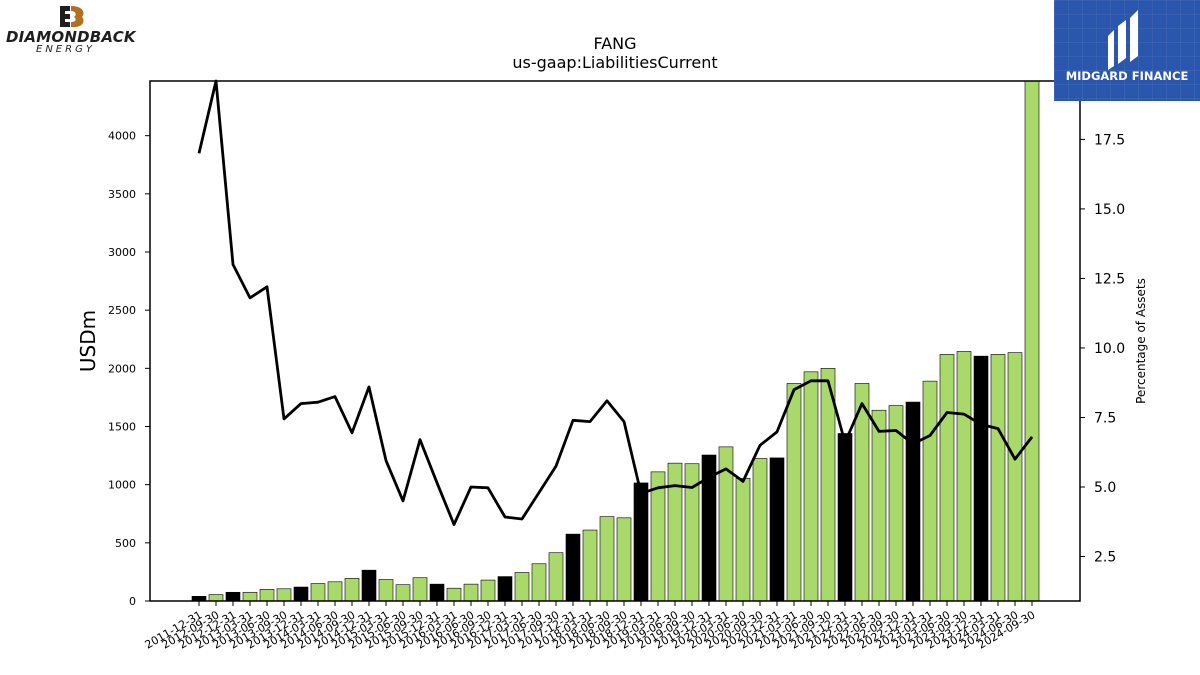  What do you see at coordinates (1123, 40) in the screenshot?
I see `midgard-emblem-icon` at bounding box center [1123, 40].